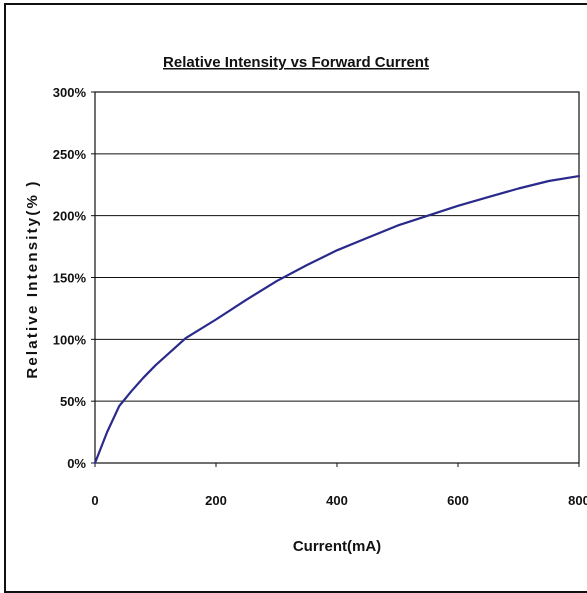  I want to click on y-tick-label: 250%, so click(70, 154).